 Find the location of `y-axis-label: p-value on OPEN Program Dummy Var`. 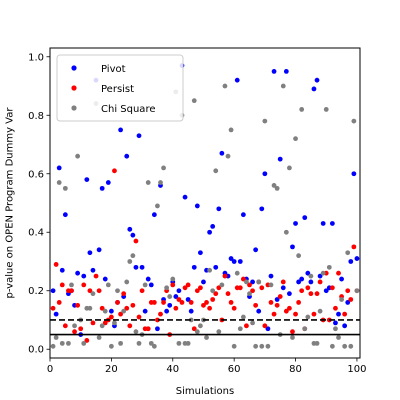

y-axis-label: p-value on OPEN Program Dummy Var is located at coordinates (10, 203).